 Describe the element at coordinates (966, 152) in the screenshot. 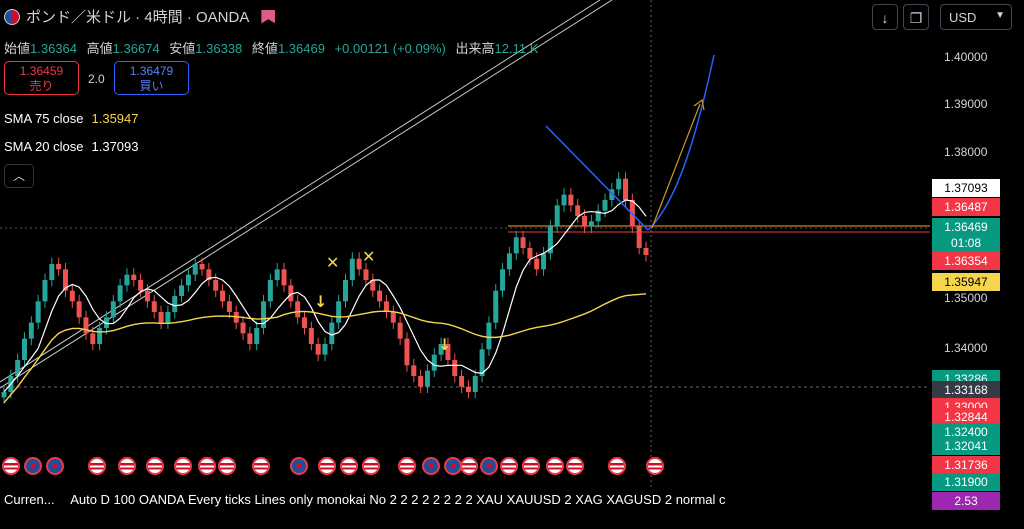

I see `axis-tick: 1.38000` at that location.